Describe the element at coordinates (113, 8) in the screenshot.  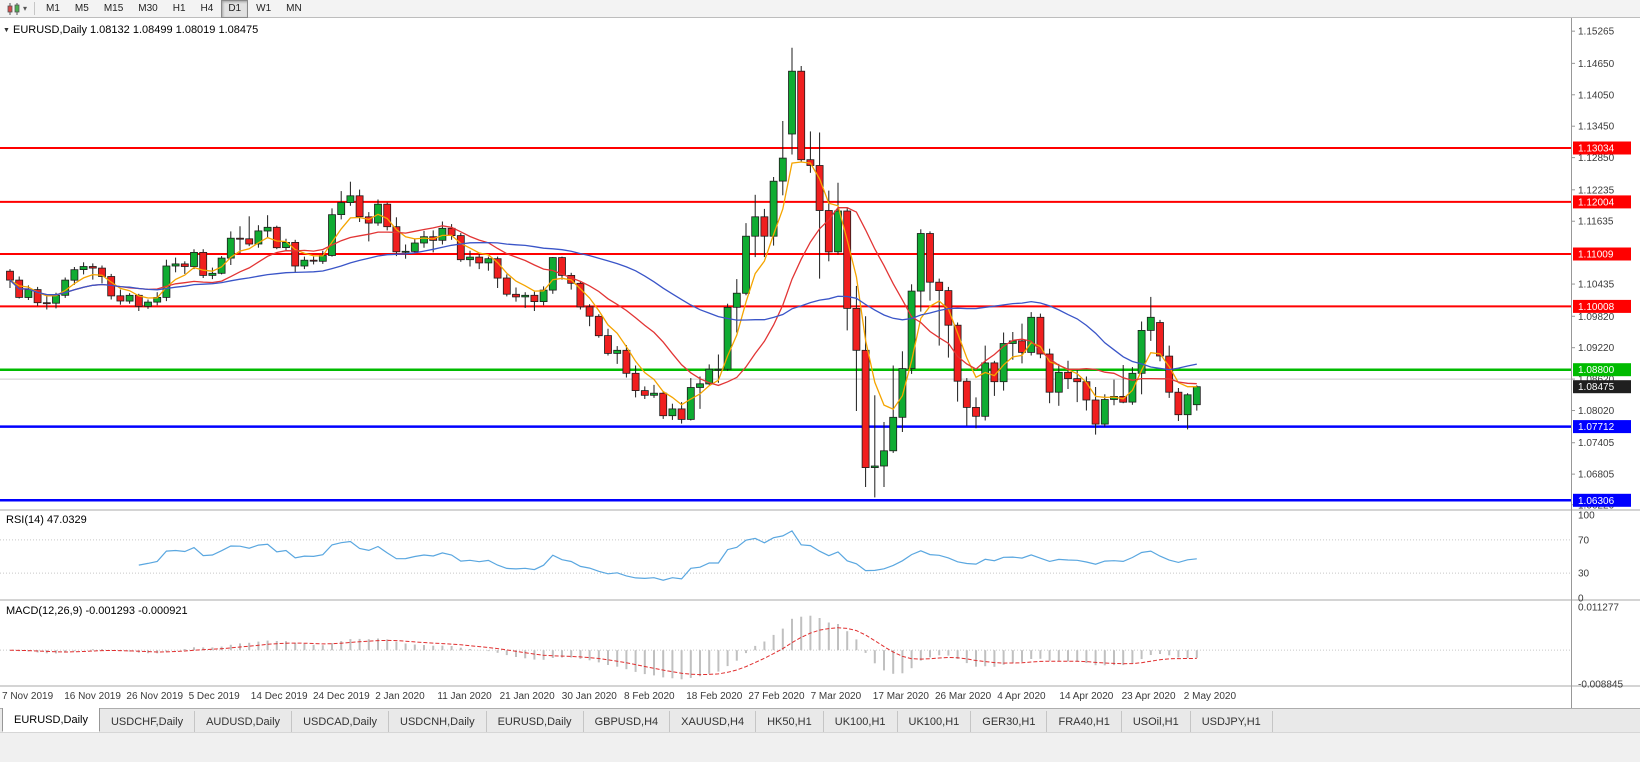
I see `timeframe-m15-button: M15` at that location.